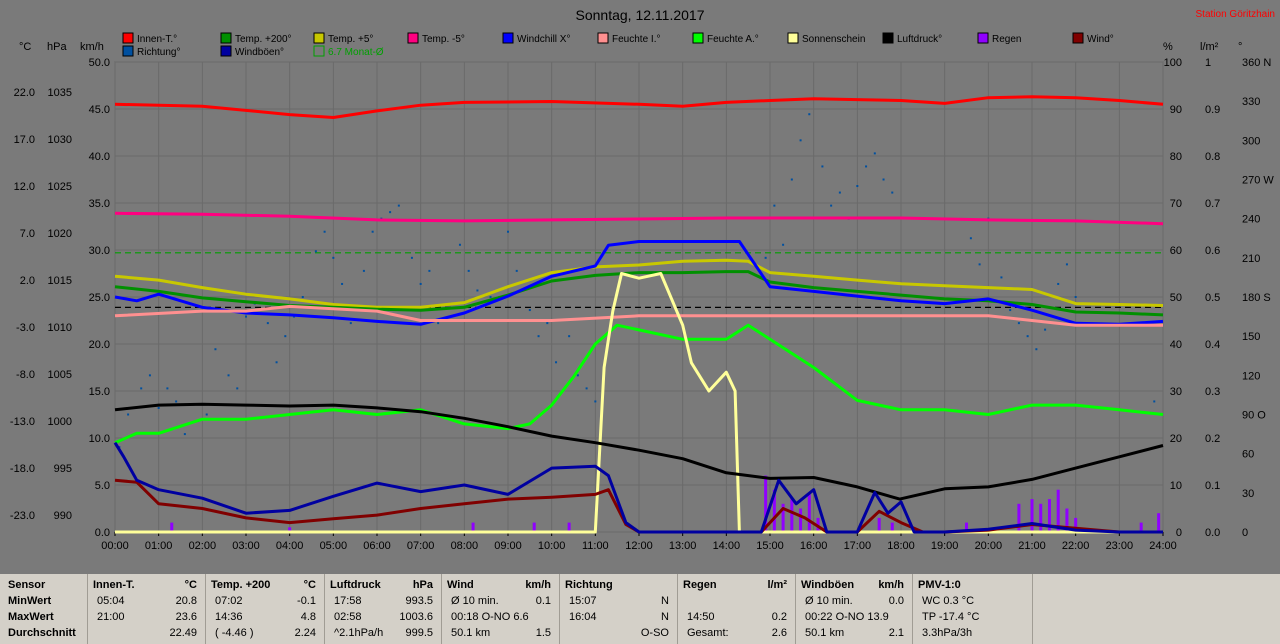 This screenshot has width=1280, height=644. What do you see at coordinates (471, 633) in the screenshot?
I see `stats-cell-label: 50.1 km` at bounding box center [471, 633].